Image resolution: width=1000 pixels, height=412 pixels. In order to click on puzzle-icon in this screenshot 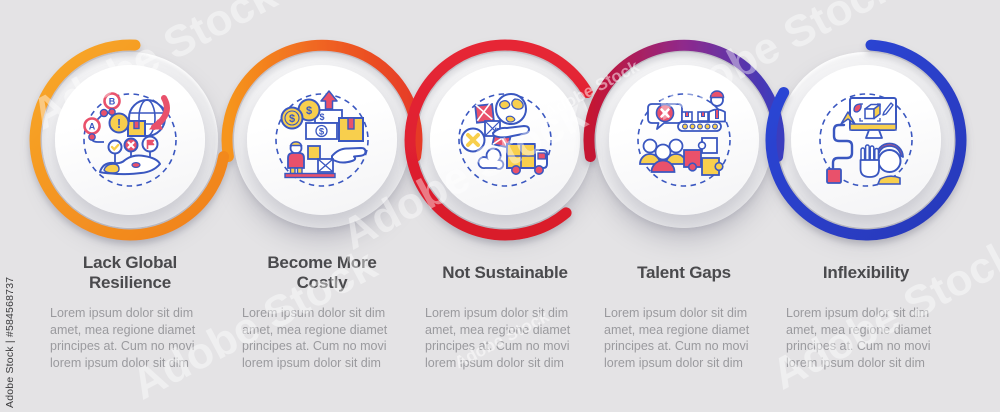, I will do `click(703, 156)`.